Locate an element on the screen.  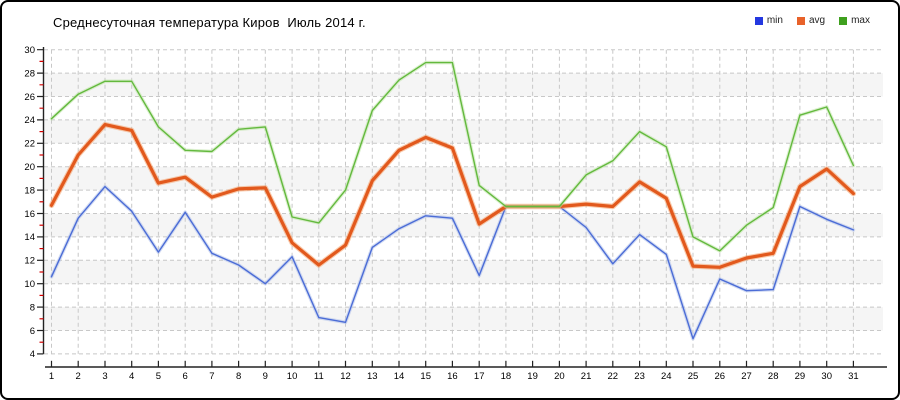
svg-text: 25 is located at coordinates (693, 376).